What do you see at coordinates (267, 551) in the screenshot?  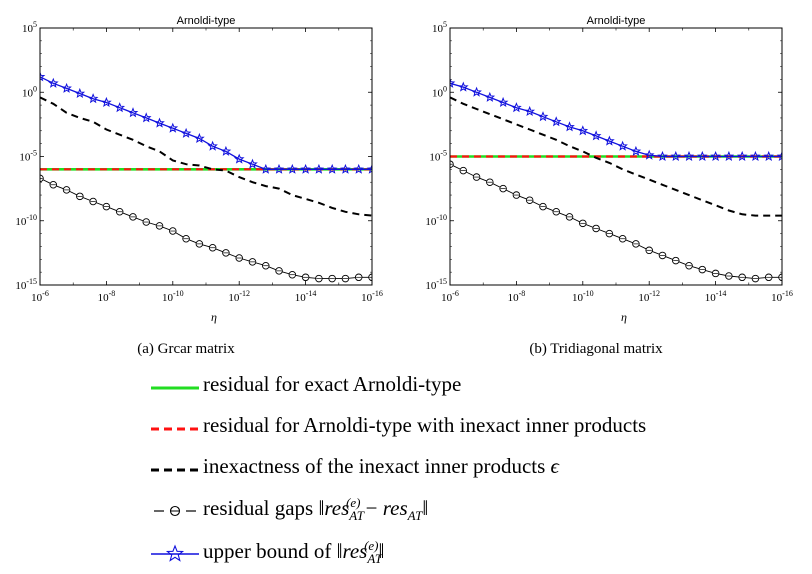 I see `legend-ub-text: upper bound of` at bounding box center [267, 551].